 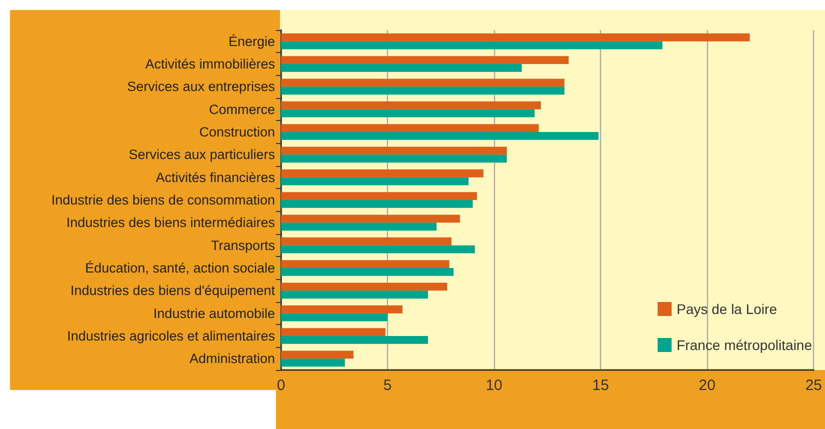 I want to click on y-tick-label: Industries agricoles et alimentaires, so click(x=171, y=336).